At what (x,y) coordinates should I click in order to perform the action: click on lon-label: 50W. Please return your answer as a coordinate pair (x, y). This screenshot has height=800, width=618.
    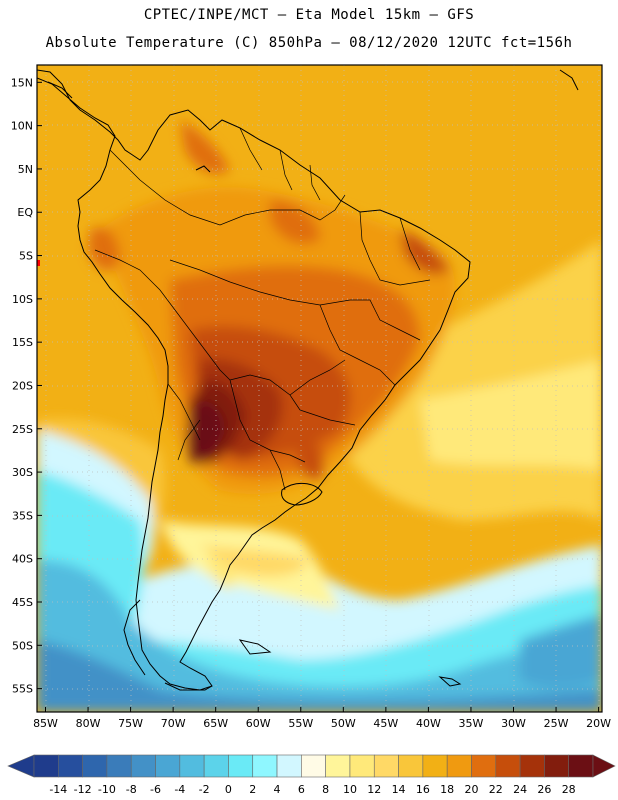
    Looking at the image, I should click on (343, 723).